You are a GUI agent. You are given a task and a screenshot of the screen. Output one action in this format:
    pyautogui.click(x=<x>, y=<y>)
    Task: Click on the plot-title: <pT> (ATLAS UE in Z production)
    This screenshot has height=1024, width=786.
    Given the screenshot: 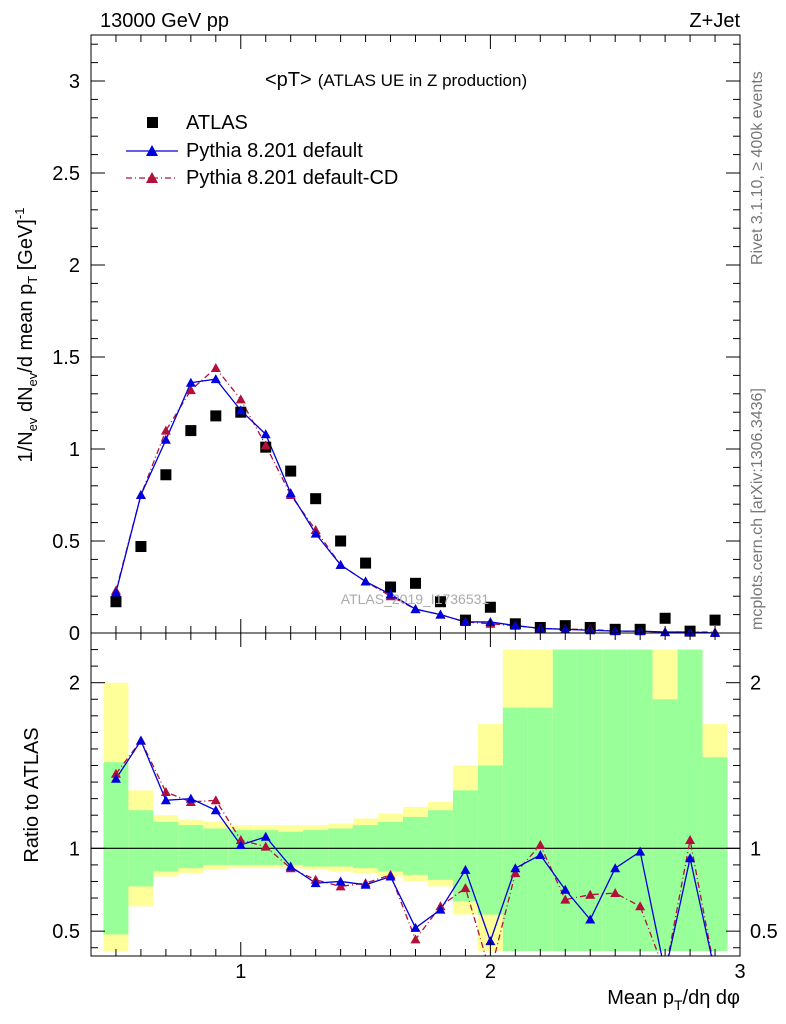 What is the action you would take?
    pyautogui.click(x=396, y=80)
    